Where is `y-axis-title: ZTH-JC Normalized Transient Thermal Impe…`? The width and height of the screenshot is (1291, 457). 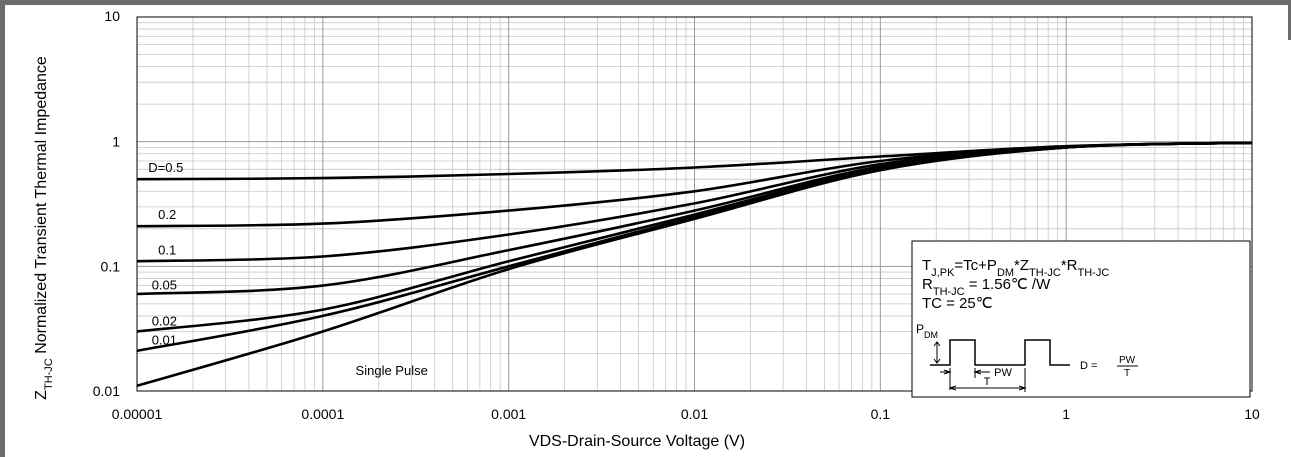
y-axis-title: ZTH-JC Normalized Transient Thermal Impe… is located at coordinates (44, 228).